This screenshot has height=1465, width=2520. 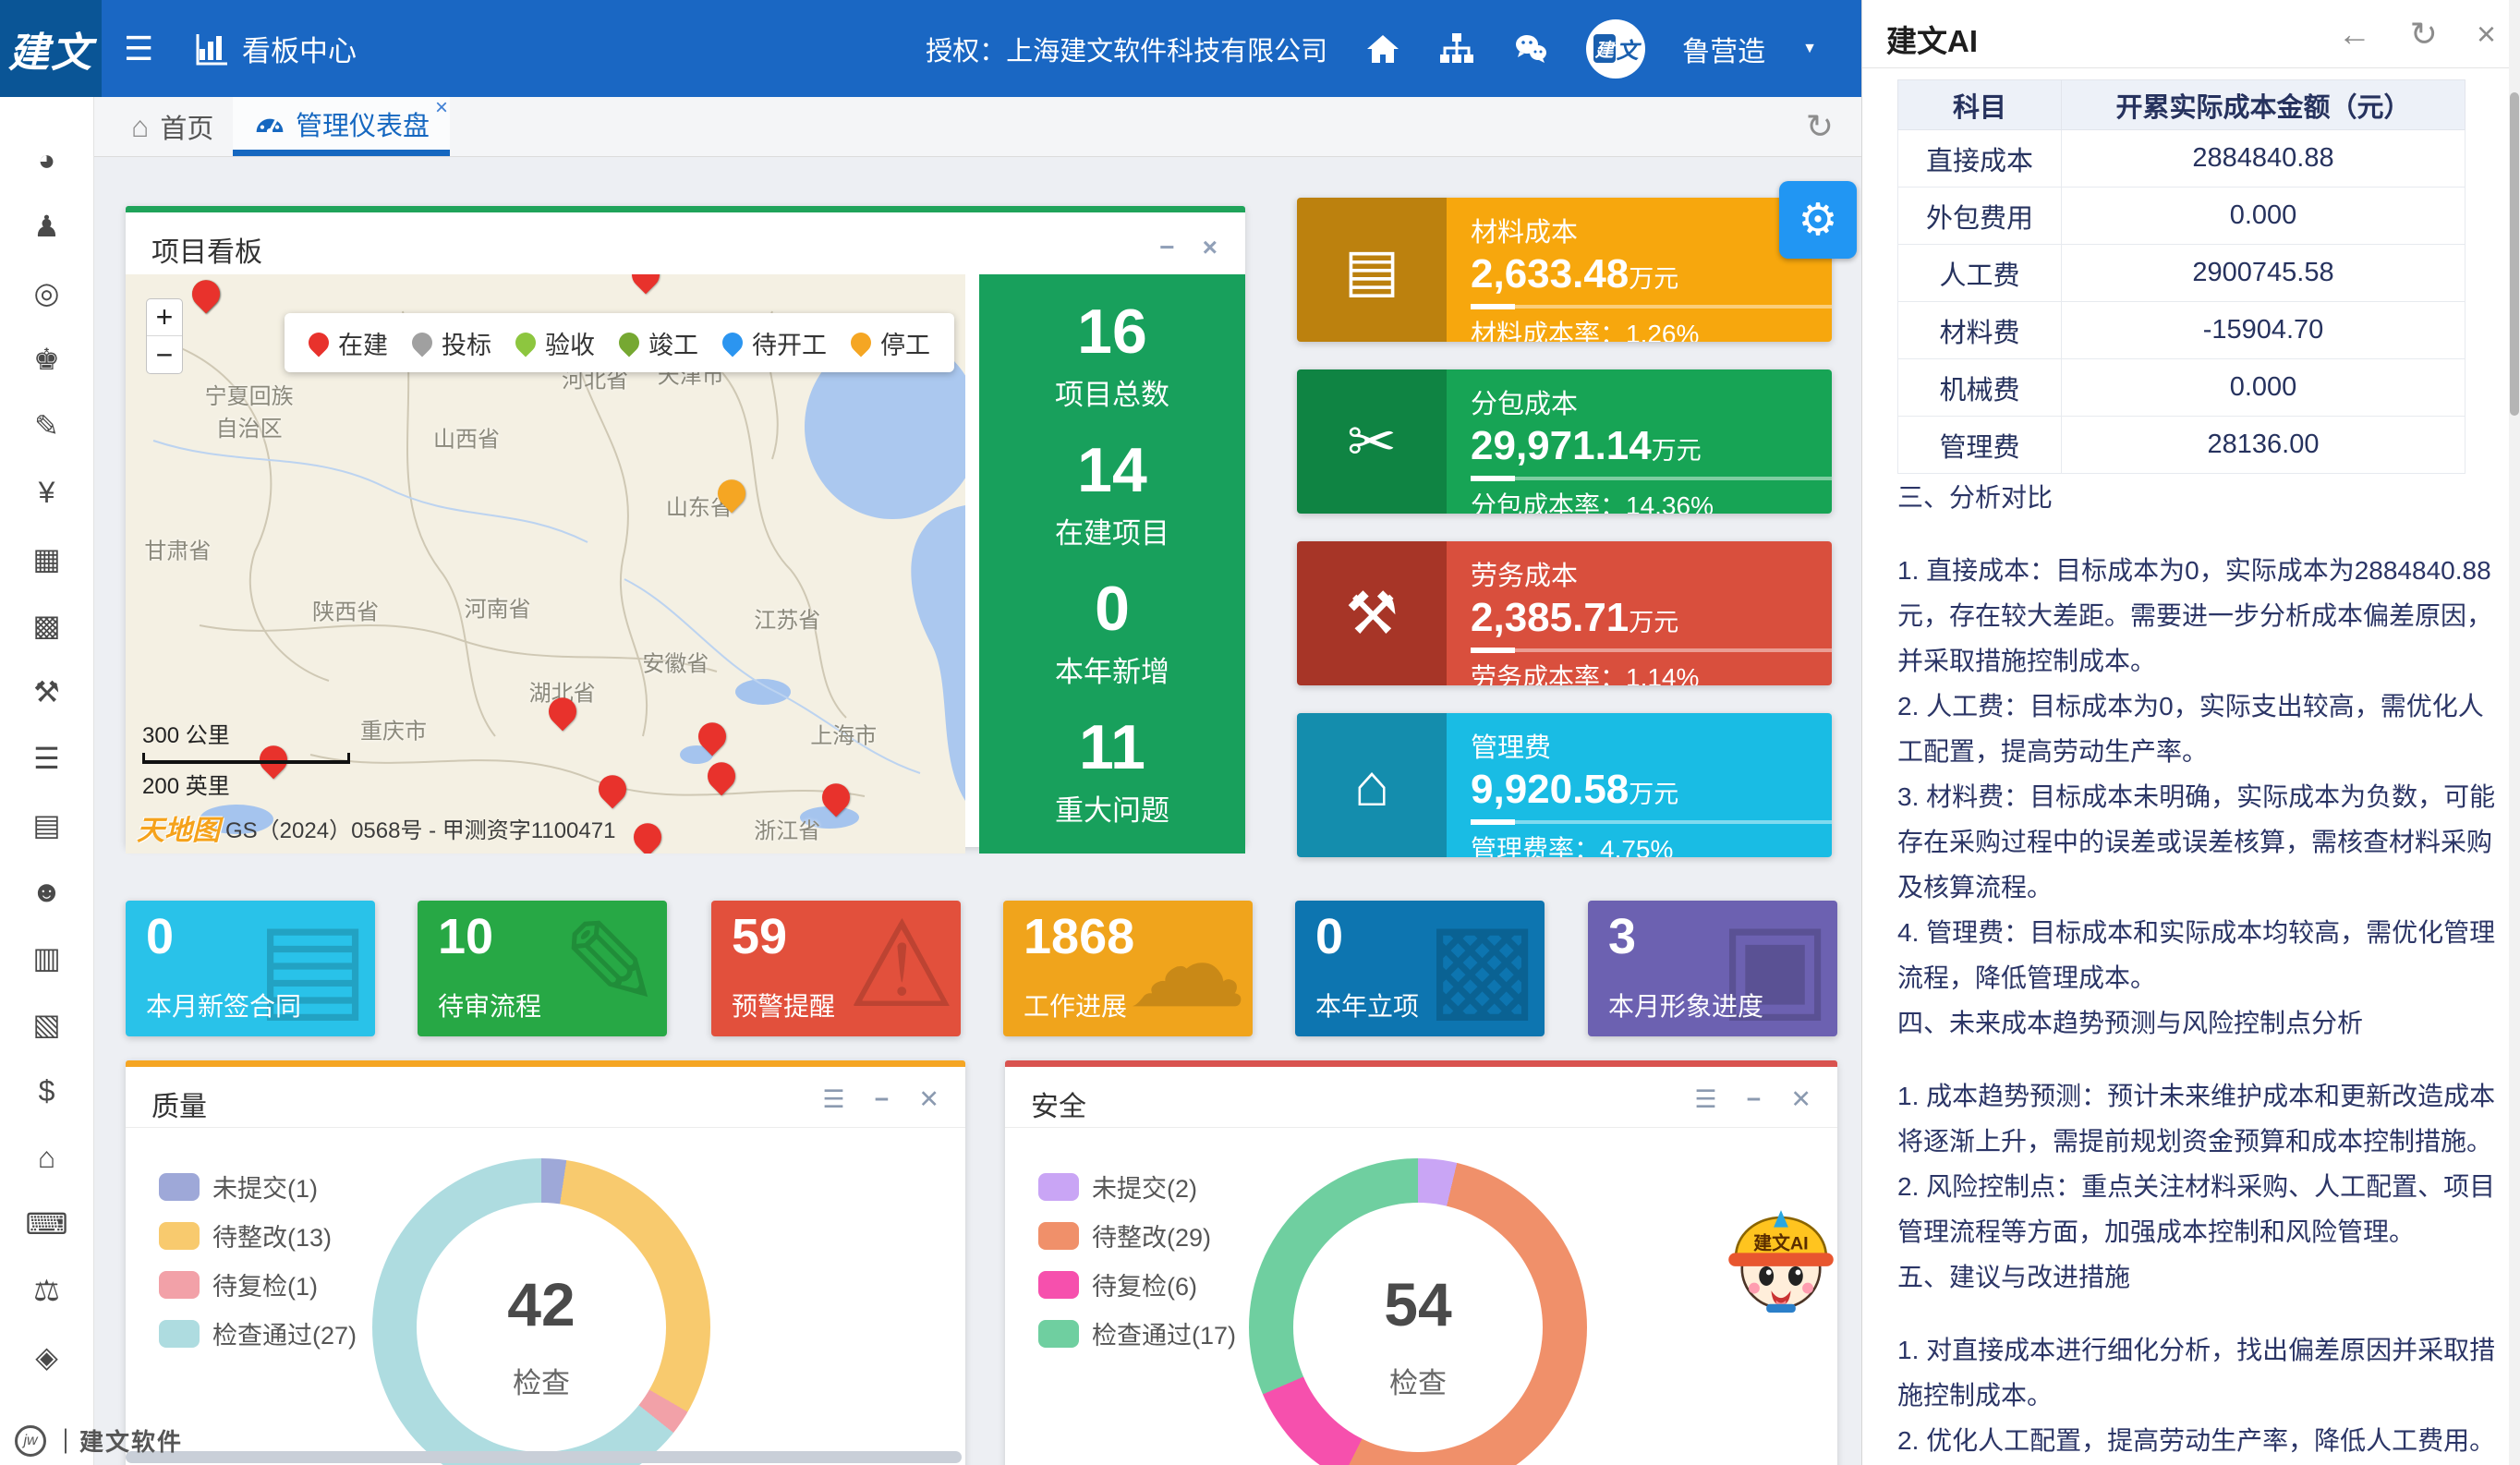 What do you see at coordinates (541, 1311) in the screenshot?
I see `quality-donut-chart: 42 检查` at bounding box center [541, 1311].